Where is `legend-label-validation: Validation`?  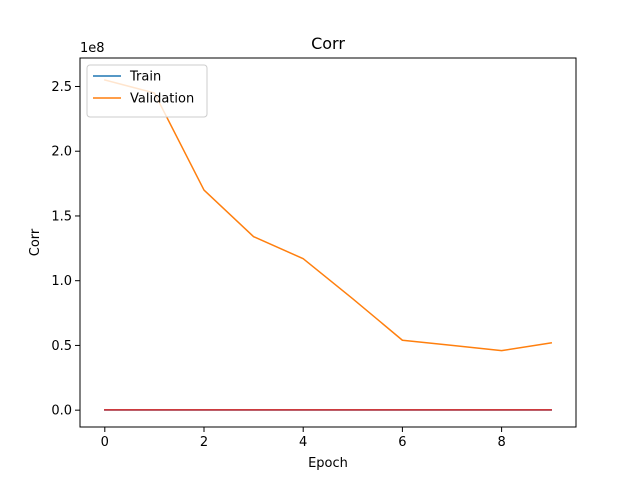 legend-label-validation: Validation is located at coordinates (162, 99).